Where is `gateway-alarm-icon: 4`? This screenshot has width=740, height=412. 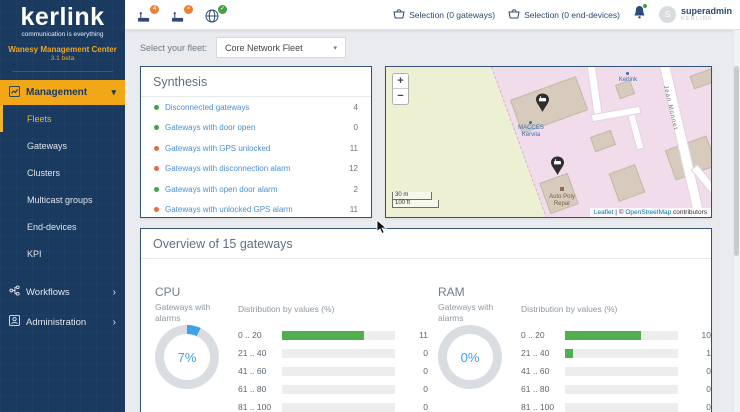
gateway-alarm-icon: 4 is located at coordinates (148, 13).